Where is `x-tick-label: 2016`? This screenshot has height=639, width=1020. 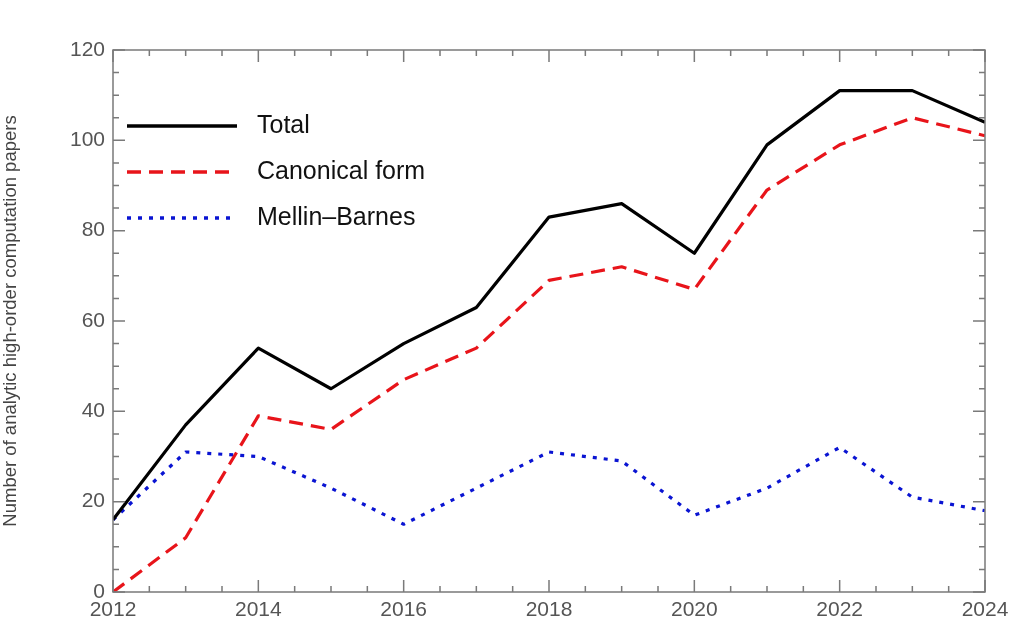
x-tick-label: 2016 is located at coordinates (404, 609).